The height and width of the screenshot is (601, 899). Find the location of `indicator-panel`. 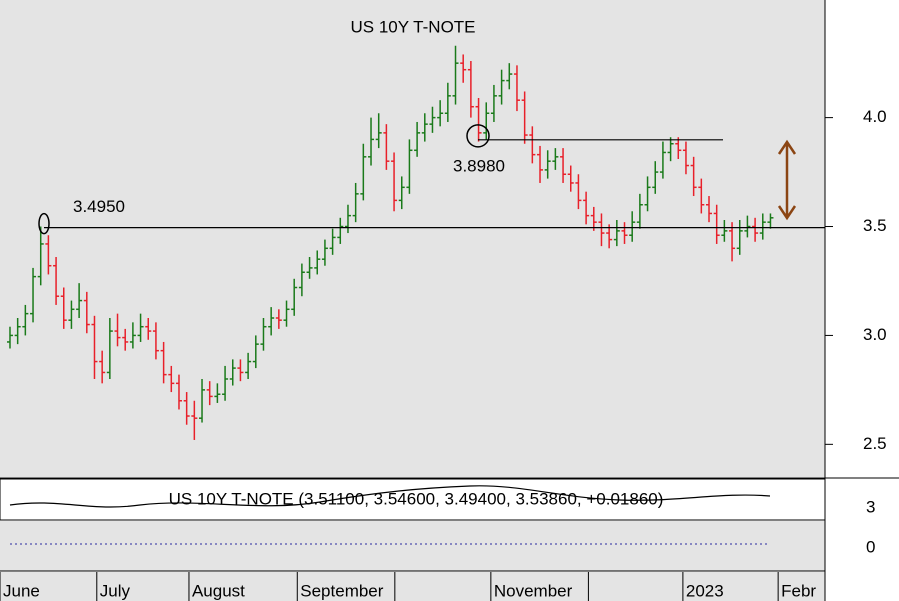

indicator-panel is located at coordinates (413, 499).